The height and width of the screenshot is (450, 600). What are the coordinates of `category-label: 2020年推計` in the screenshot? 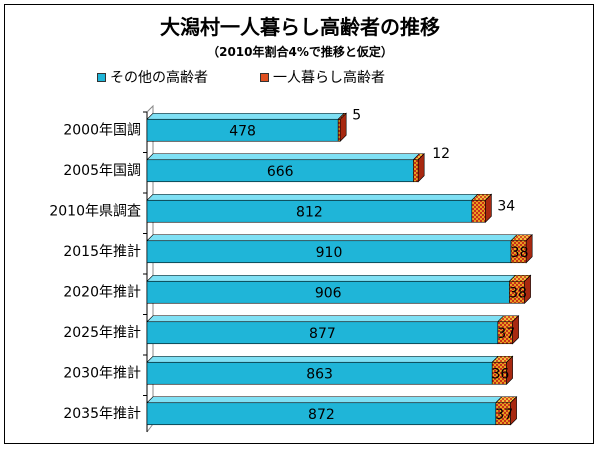 It's located at (102, 292).